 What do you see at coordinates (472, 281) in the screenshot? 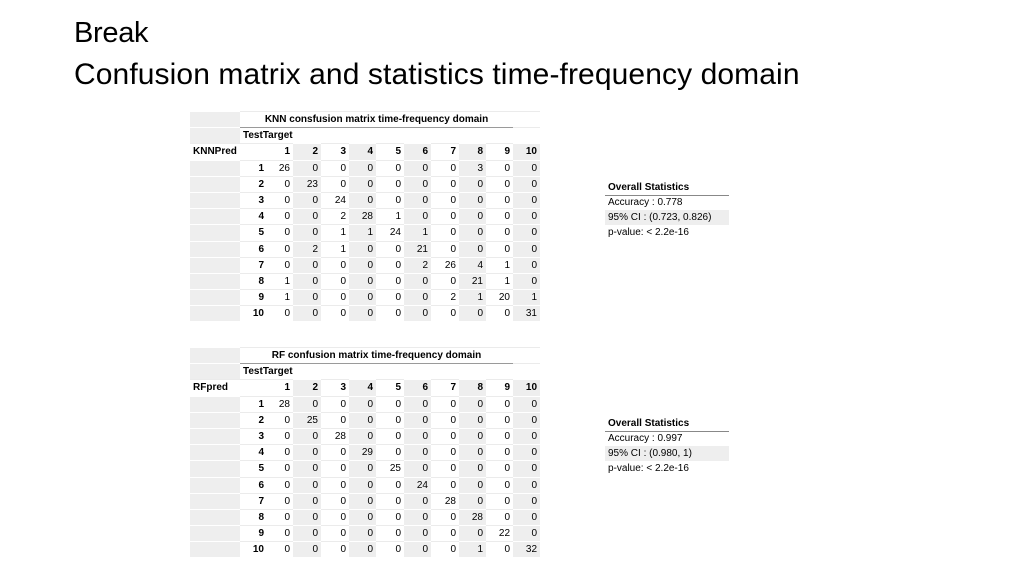
I see `matrix-cell: 21` at bounding box center [472, 281].